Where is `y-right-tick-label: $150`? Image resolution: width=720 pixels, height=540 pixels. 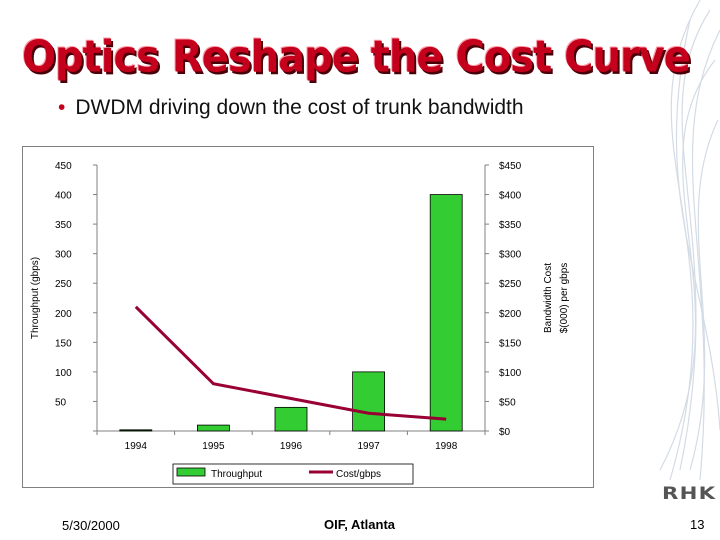 y-right-tick-label: $150 is located at coordinates (510, 343).